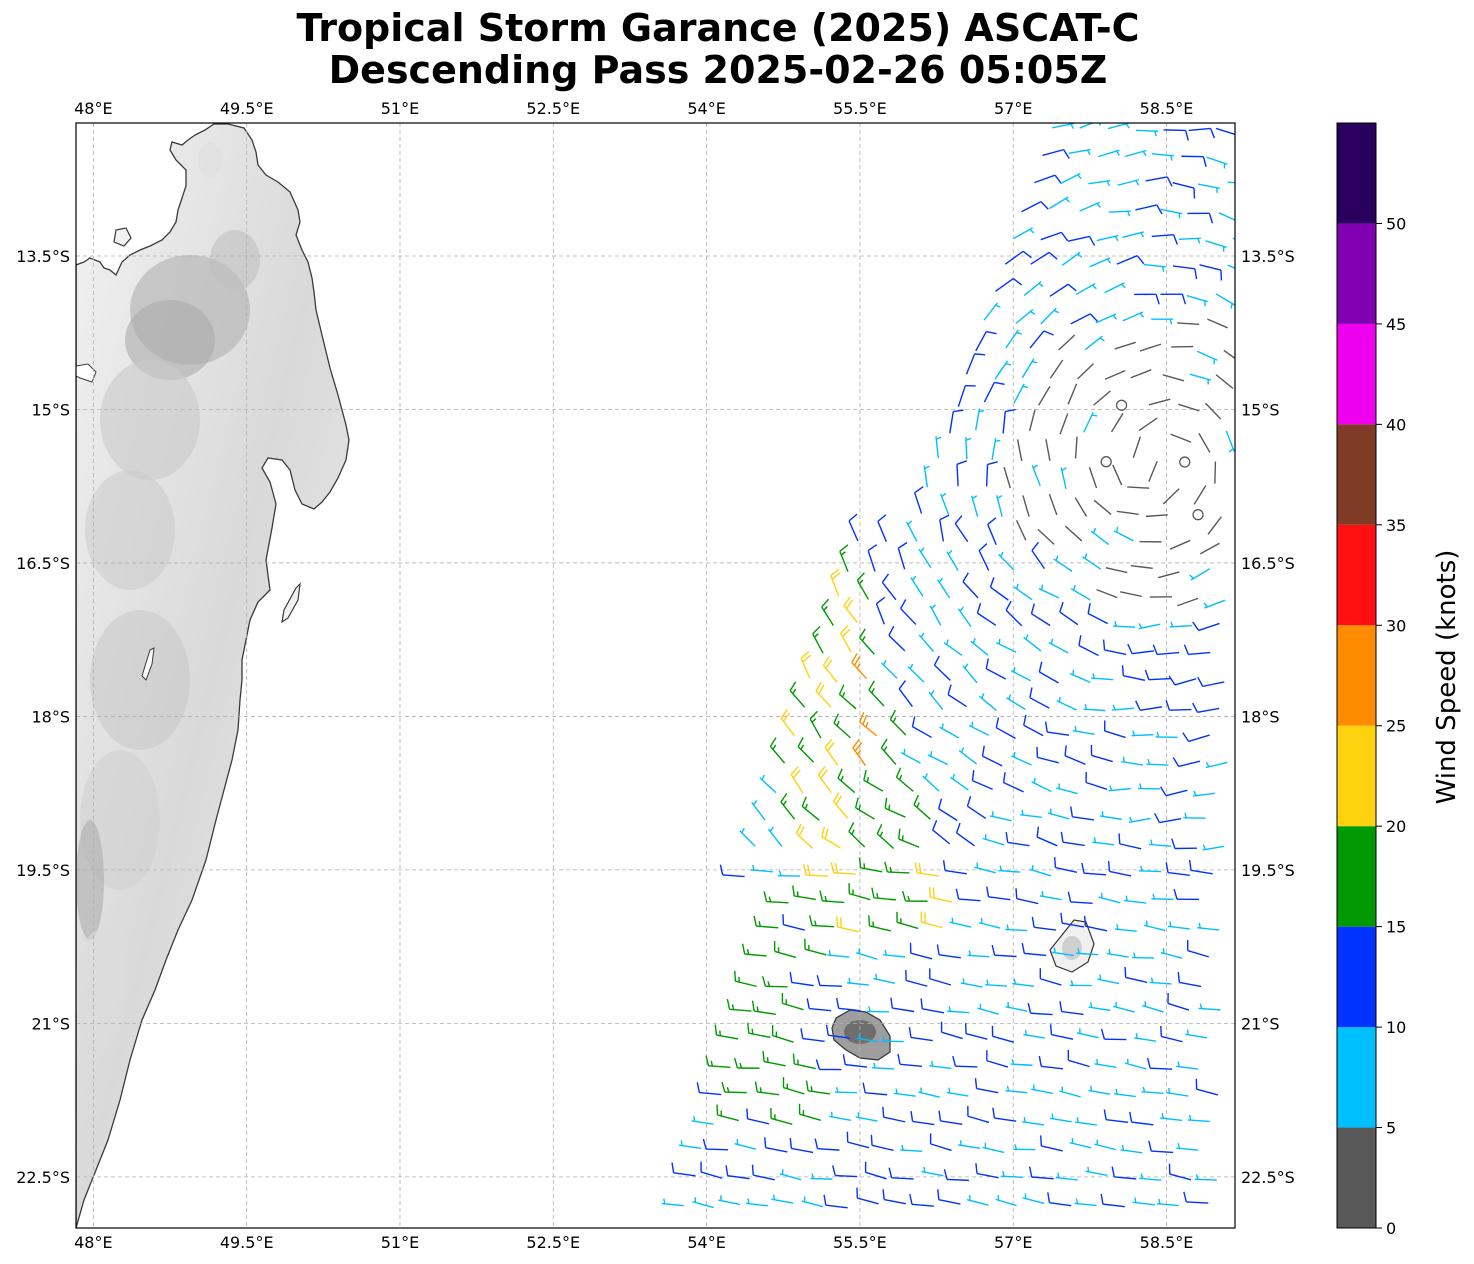 The image size is (1474, 1264). What do you see at coordinates (718, 28) in the screenshot?
I see `map-title-line-1: Tropical Storm Garance (2025) ASCAT-C` at bounding box center [718, 28].